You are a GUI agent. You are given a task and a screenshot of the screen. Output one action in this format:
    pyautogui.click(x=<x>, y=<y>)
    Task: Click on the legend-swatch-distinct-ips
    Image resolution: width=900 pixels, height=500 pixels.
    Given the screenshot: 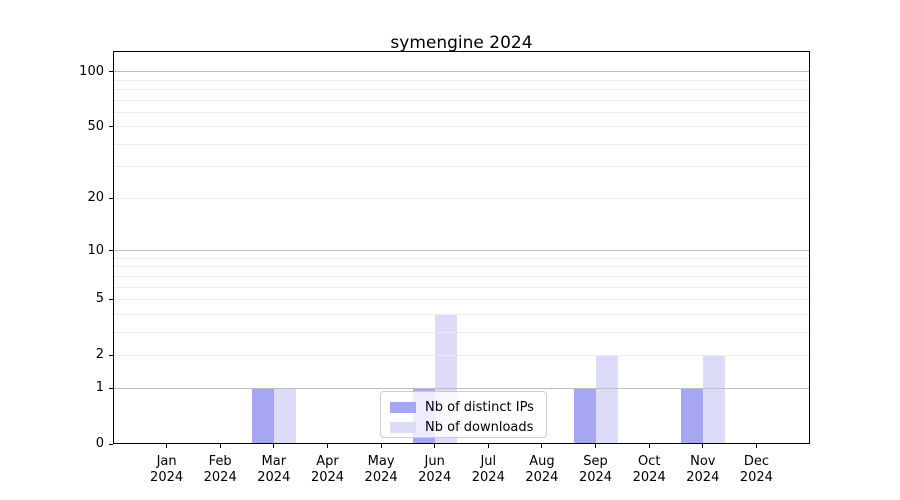 What is the action you would take?
    pyautogui.click(x=403, y=407)
    